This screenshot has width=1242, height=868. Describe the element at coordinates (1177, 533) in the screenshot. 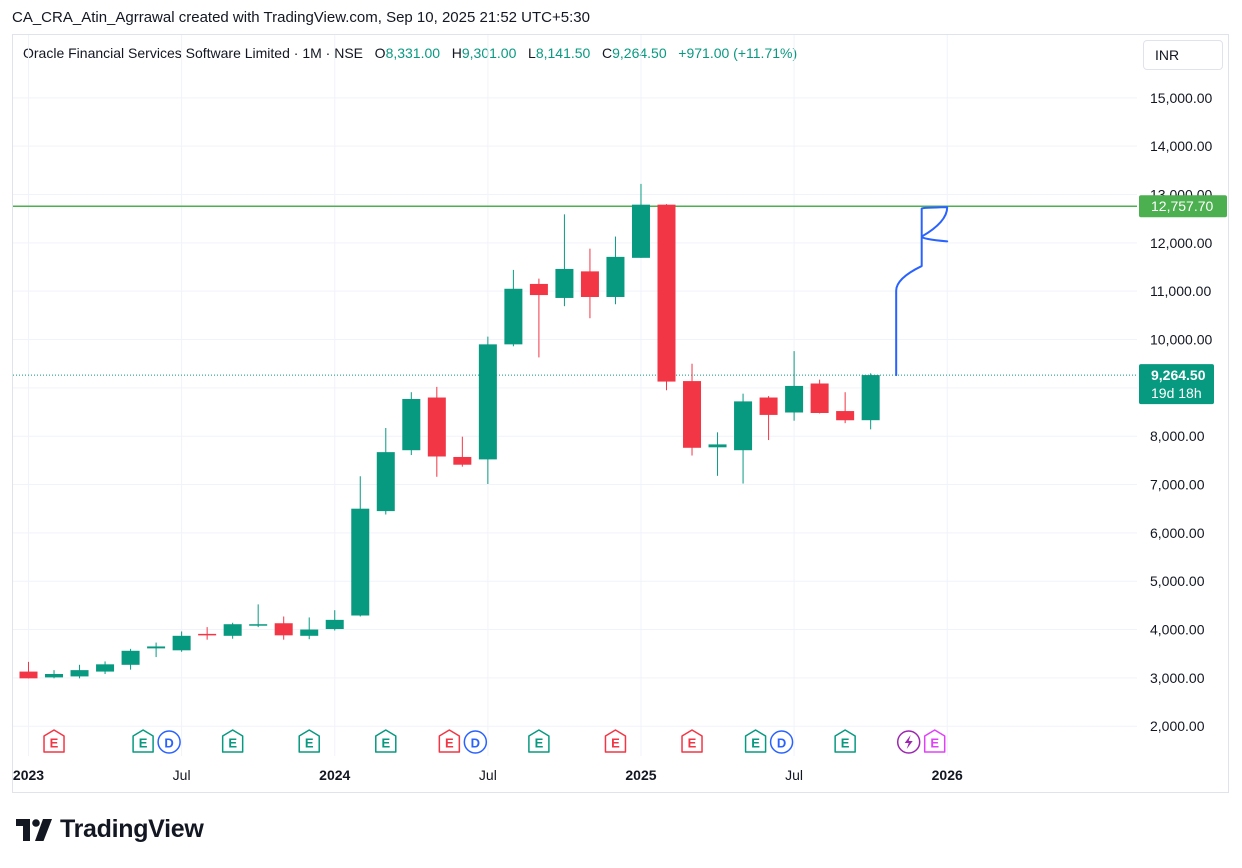

I see `y-axis-tick-label: 6,000.00` at that location.